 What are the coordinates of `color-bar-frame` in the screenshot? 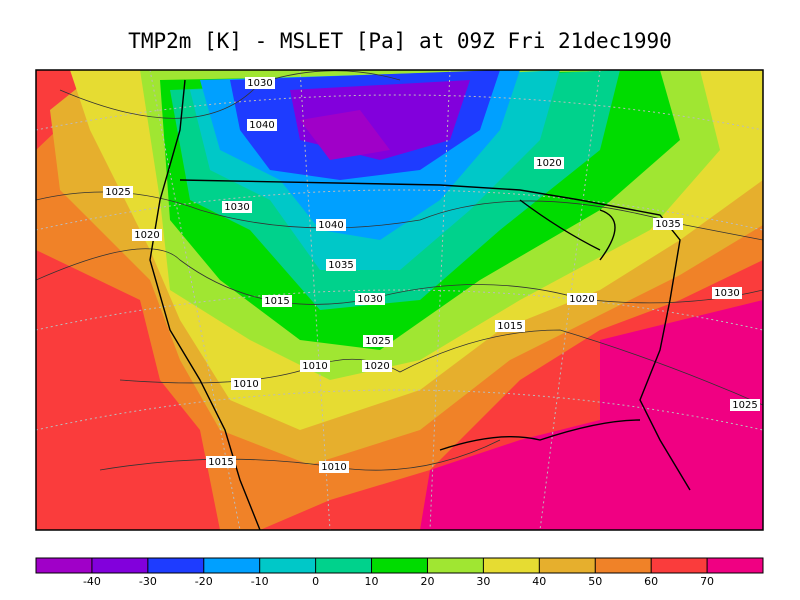 It's located at (399, 565).